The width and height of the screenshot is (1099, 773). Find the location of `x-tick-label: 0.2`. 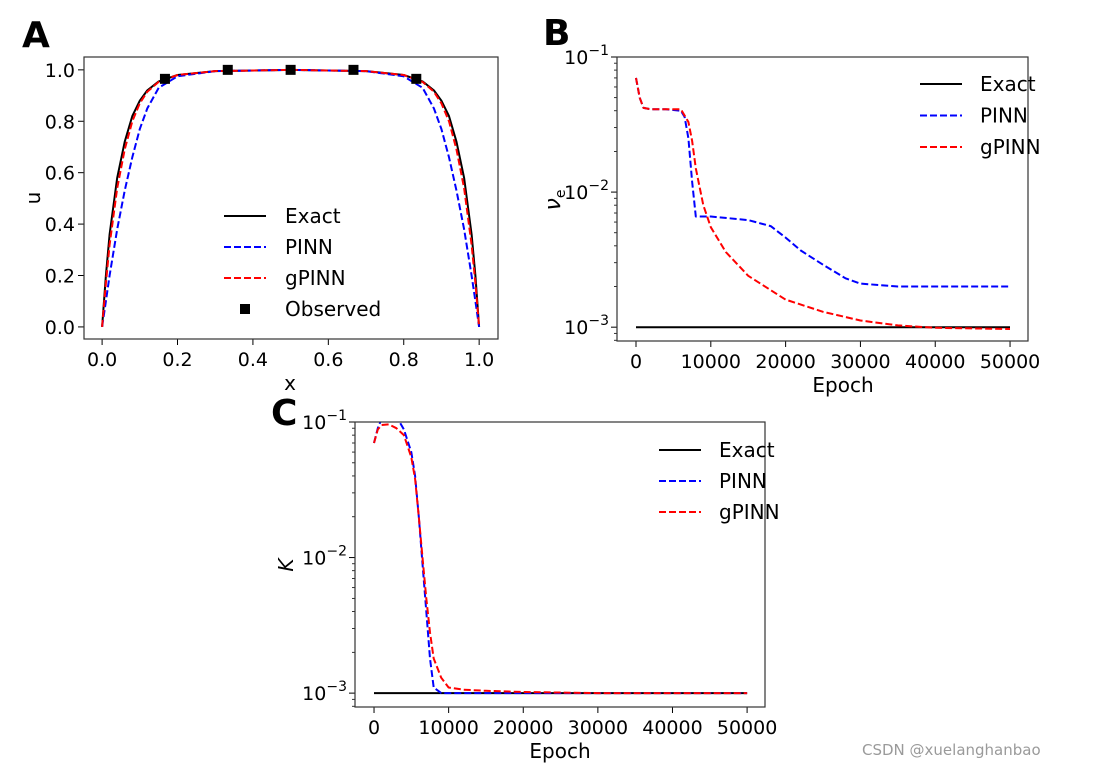

x-tick-label: 0.2 is located at coordinates (177, 360).